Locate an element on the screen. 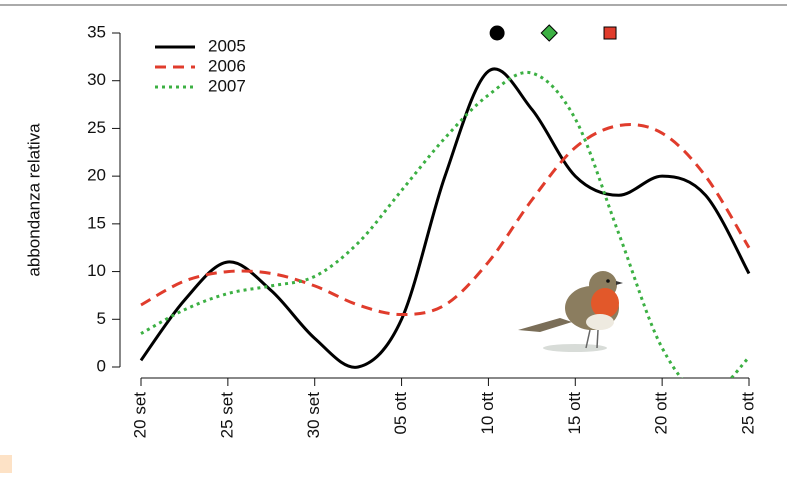 The width and height of the screenshot is (787, 484). x-tick-label: 20 ott is located at coordinates (661, 413).